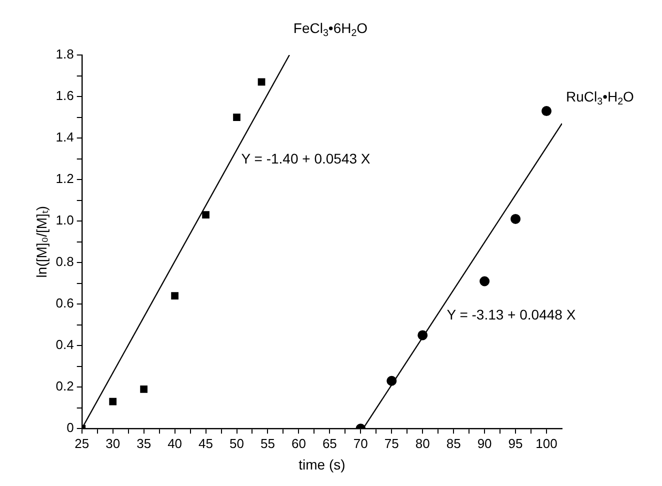 The width and height of the screenshot is (662, 486). Describe the element at coordinates (65, 220) in the screenshot. I see `y-tick-label: 1.0` at that location.